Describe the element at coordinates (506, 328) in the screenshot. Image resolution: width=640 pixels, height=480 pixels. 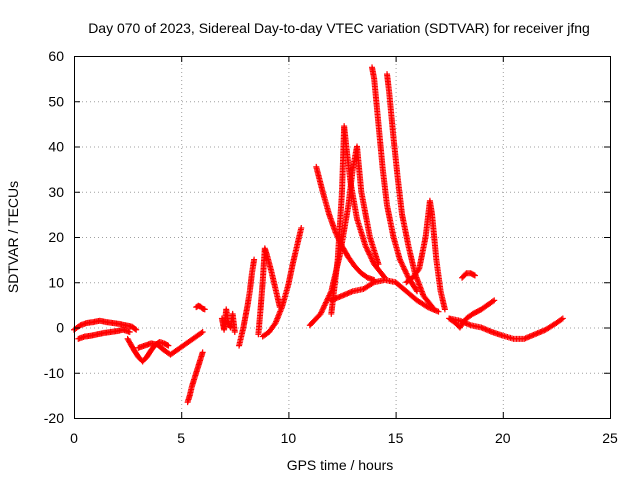
I see `series-tail` at that location.